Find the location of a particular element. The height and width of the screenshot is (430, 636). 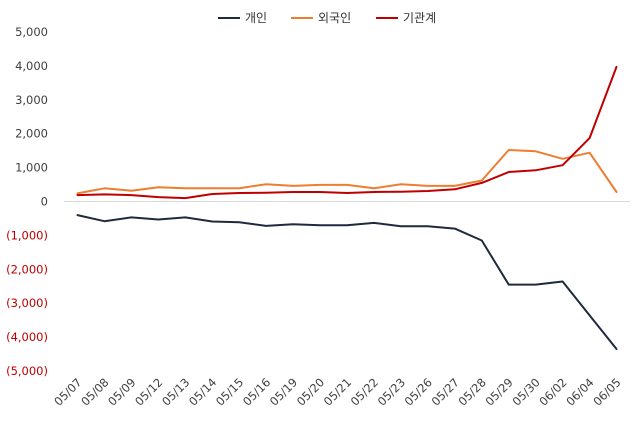

x-tick-label: 05/12 is located at coordinates (148, 391).